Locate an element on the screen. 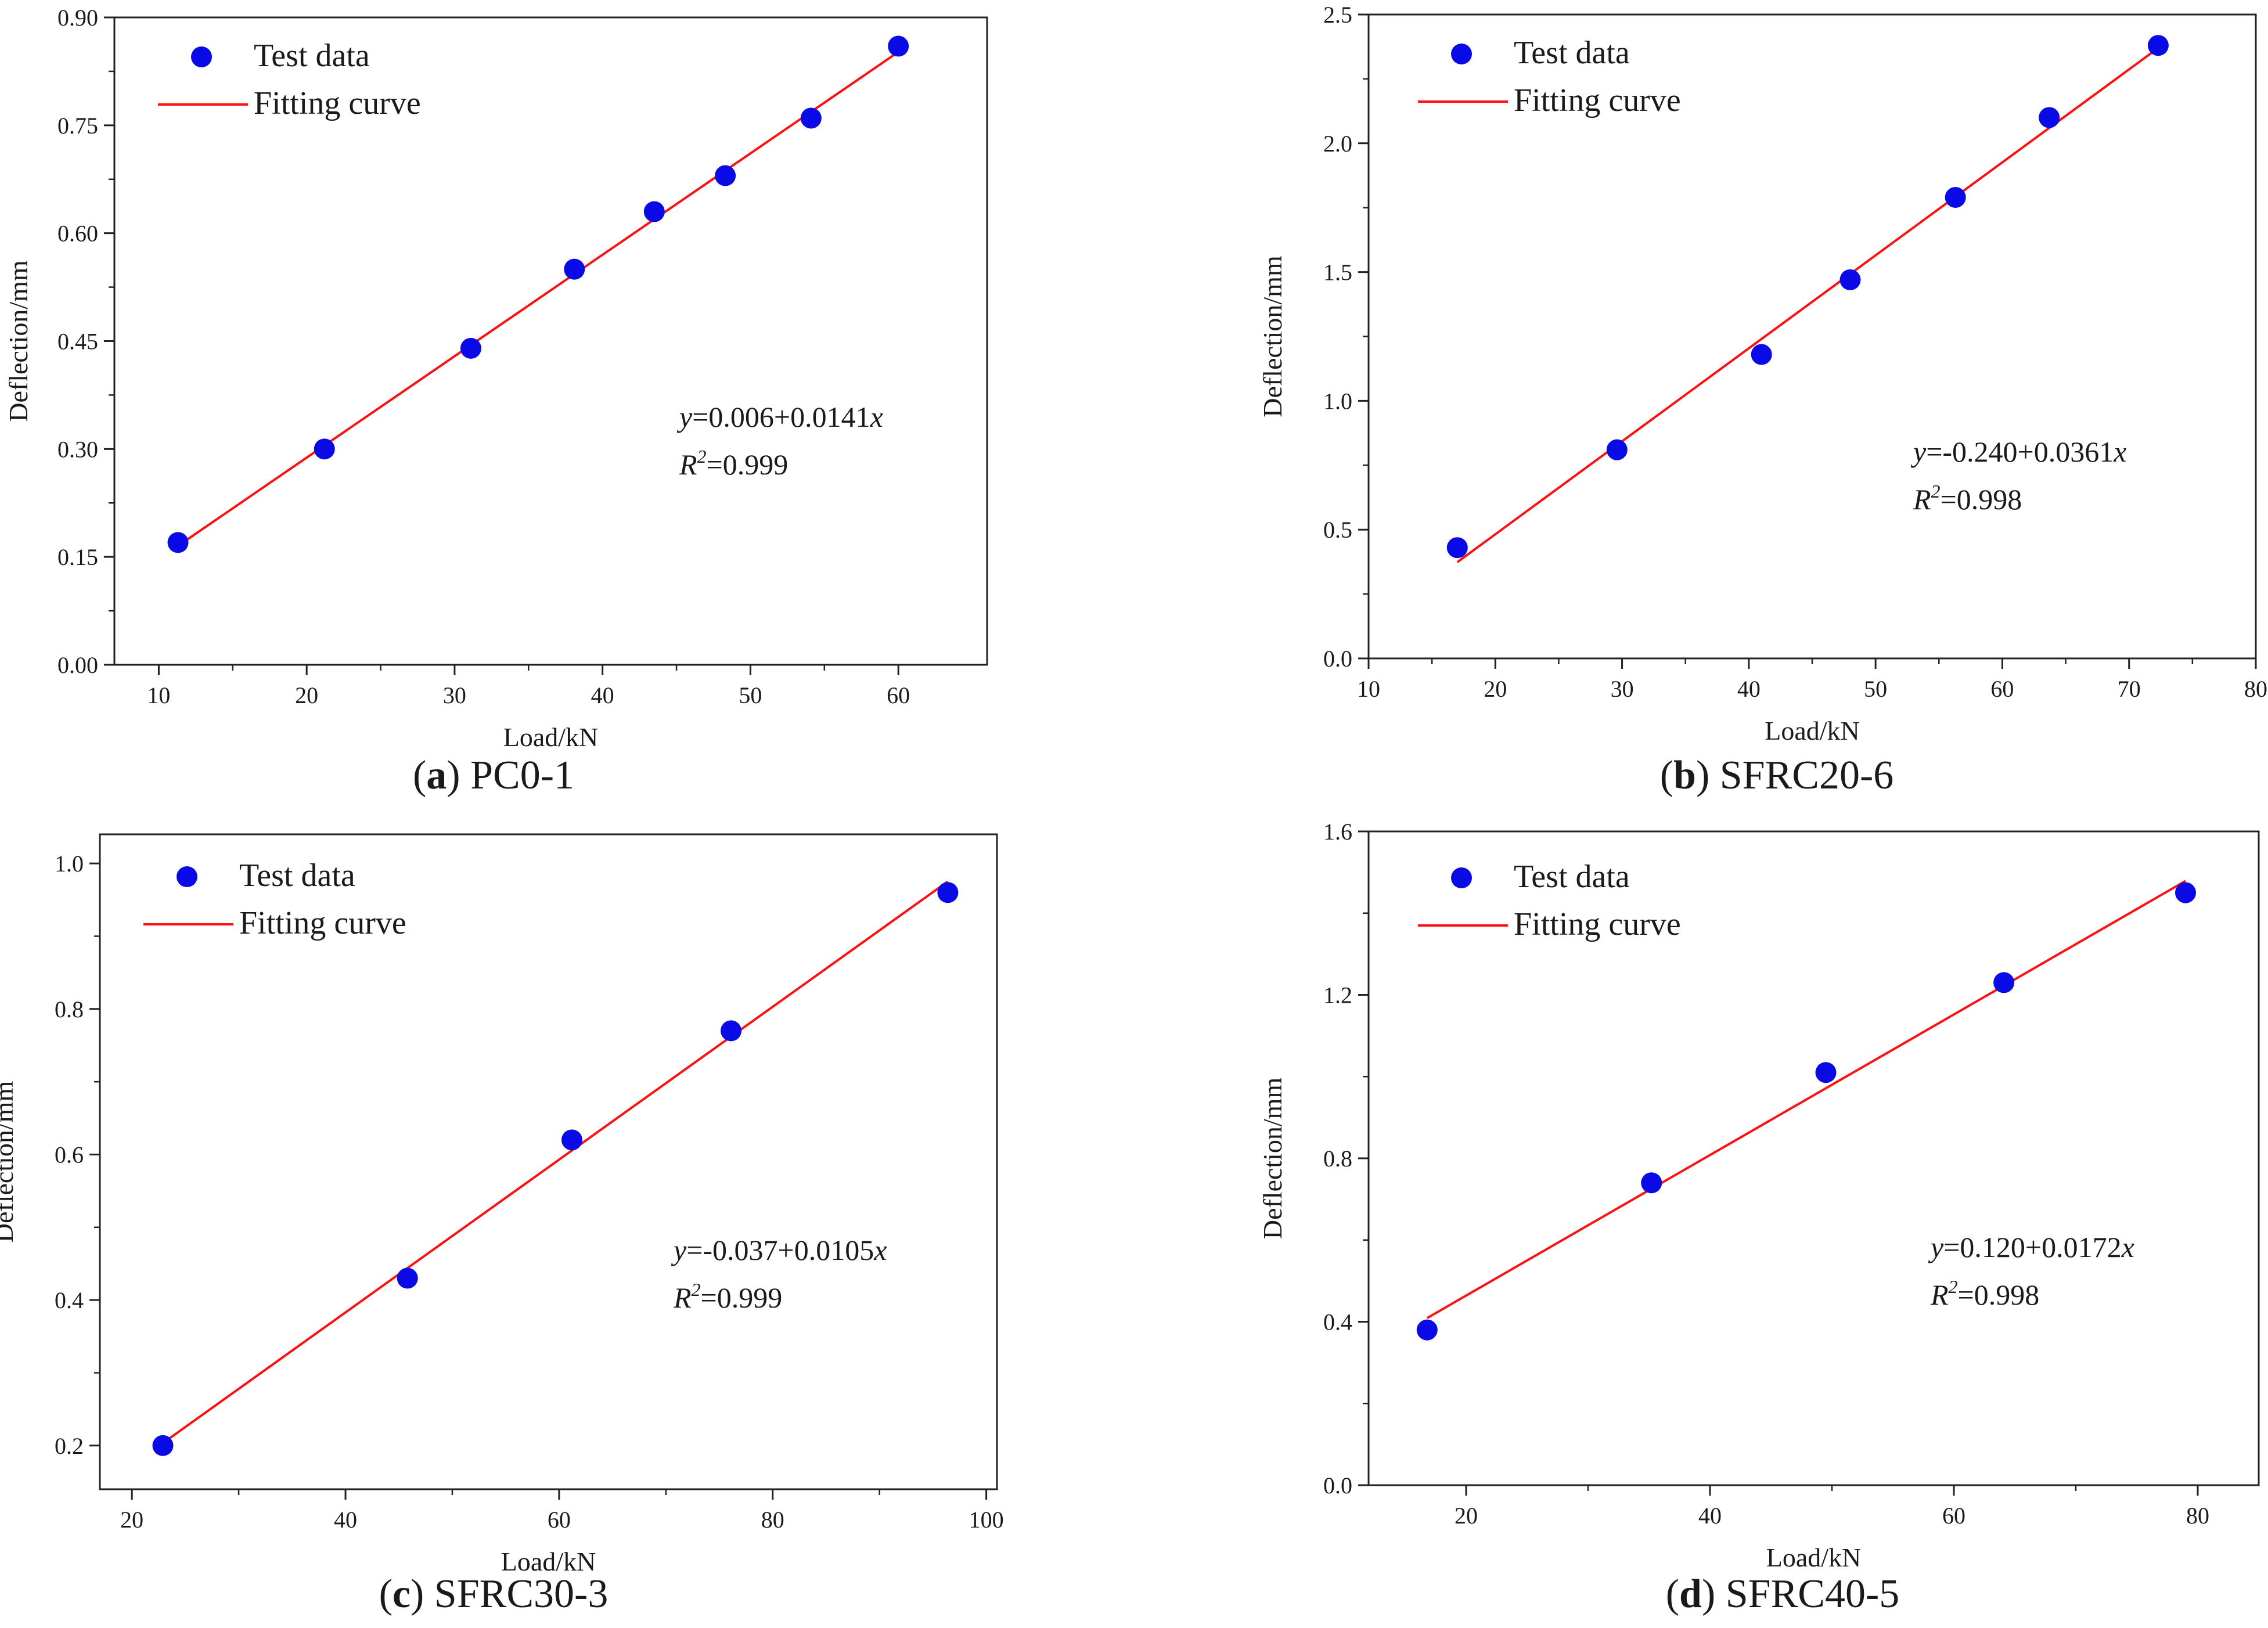  x-tick-label: 70 is located at coordinates (2130, 689).